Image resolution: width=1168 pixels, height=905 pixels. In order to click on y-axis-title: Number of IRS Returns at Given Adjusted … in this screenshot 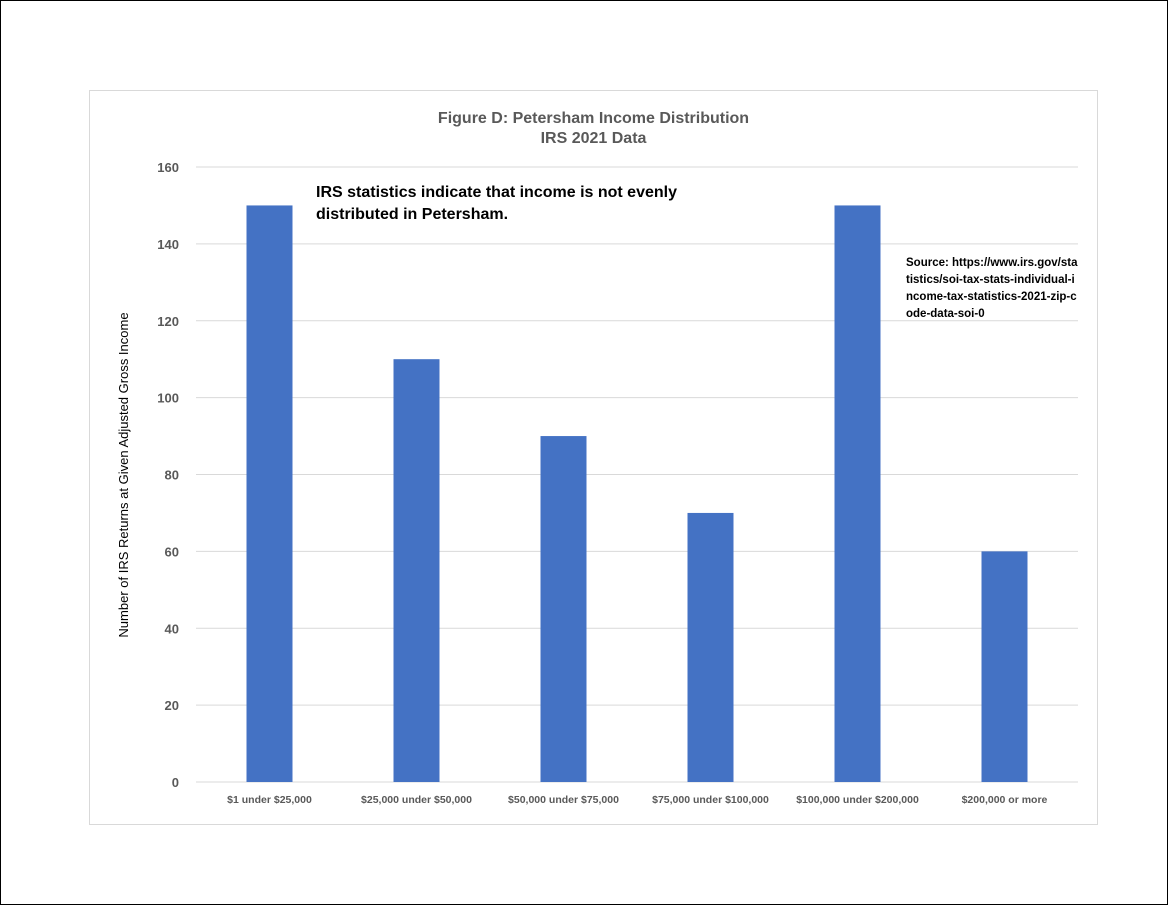, I will do `click(123, 475)`.